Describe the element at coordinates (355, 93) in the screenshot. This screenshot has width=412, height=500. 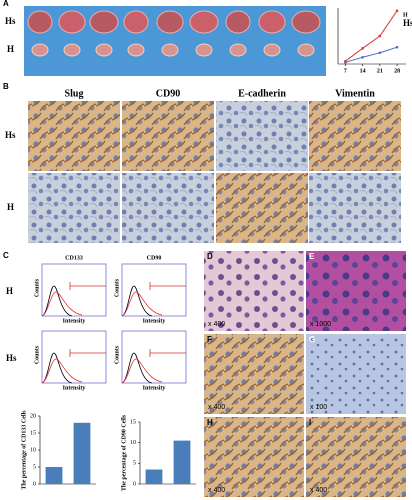
I see `column-header: Vimentin` at that location.